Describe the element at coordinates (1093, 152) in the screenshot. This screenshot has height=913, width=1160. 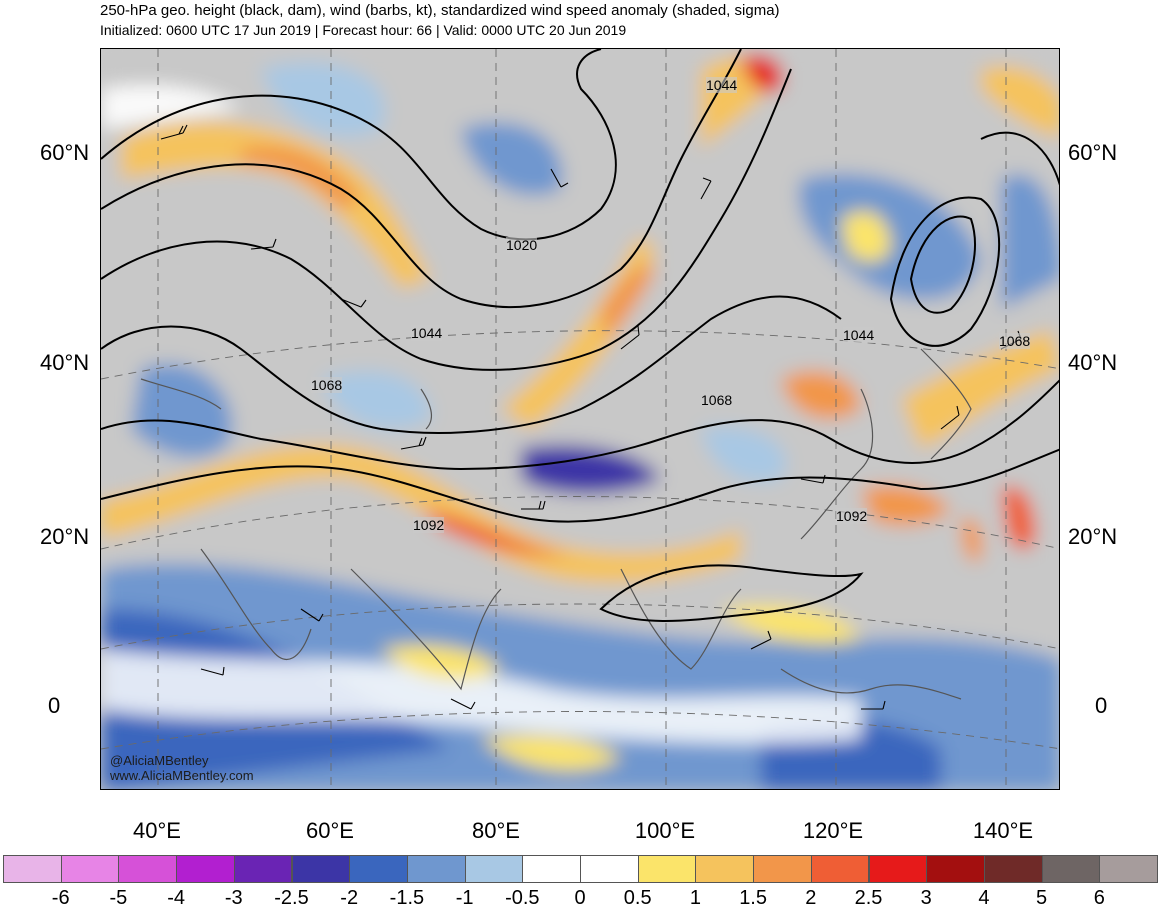
I see `lat-label-right-60n: 60°N` at that location.